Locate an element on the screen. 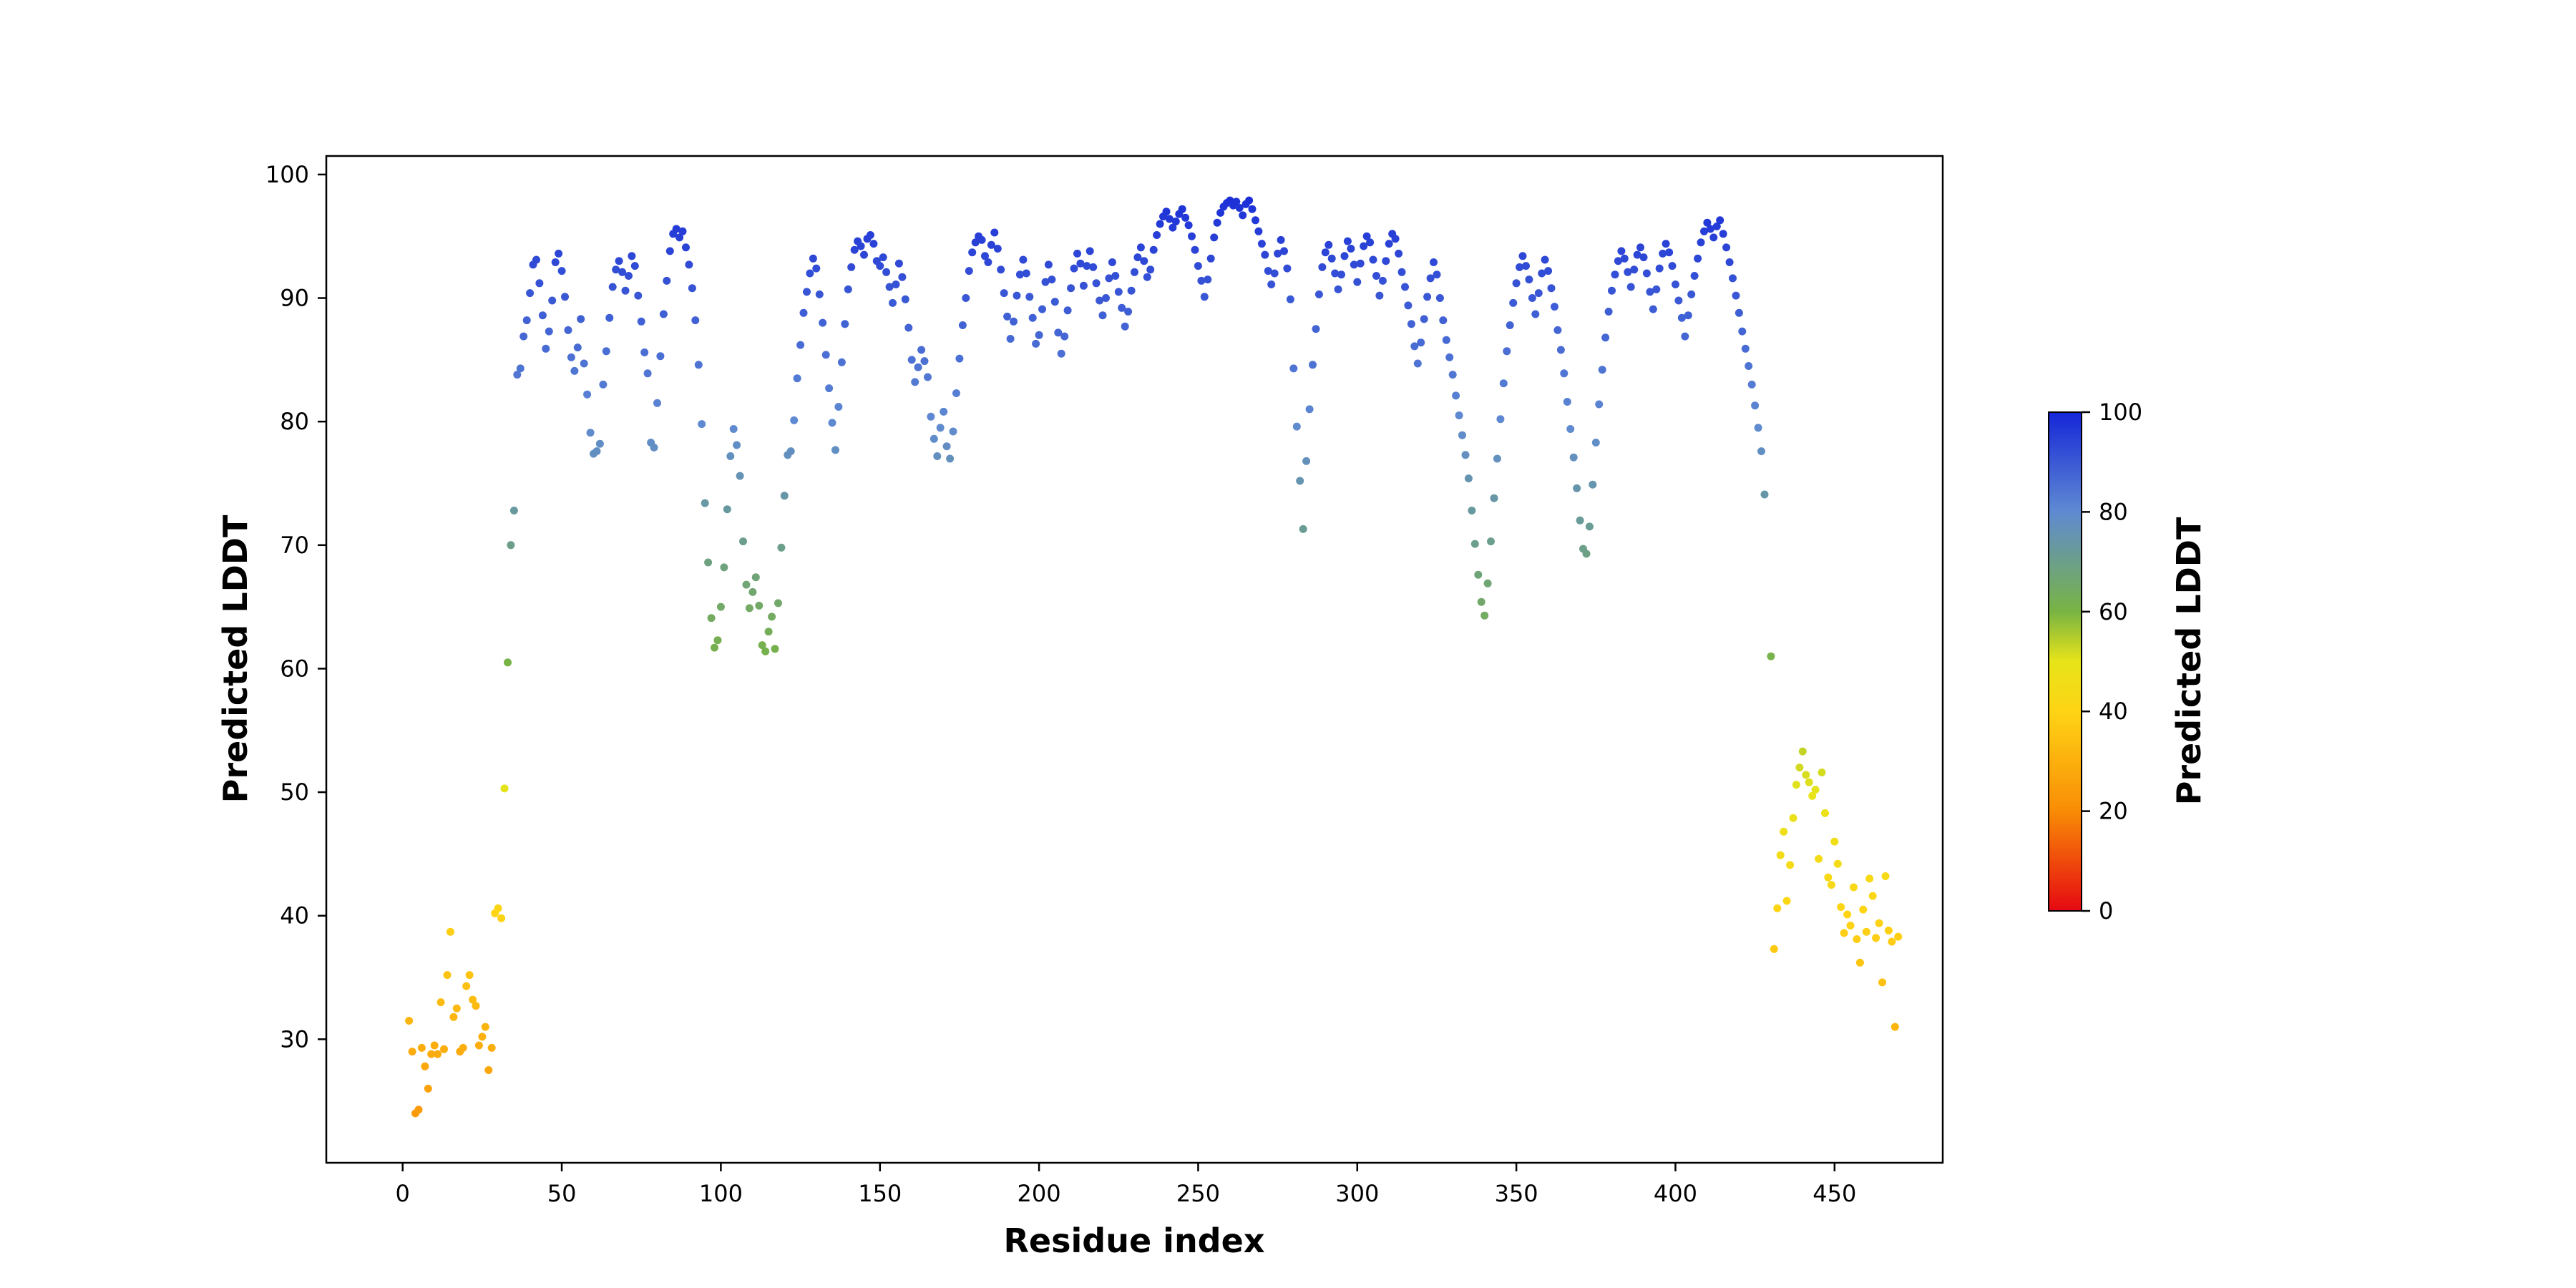  colorbar-tick-label: 100 is located at coordinates (2120, 412).